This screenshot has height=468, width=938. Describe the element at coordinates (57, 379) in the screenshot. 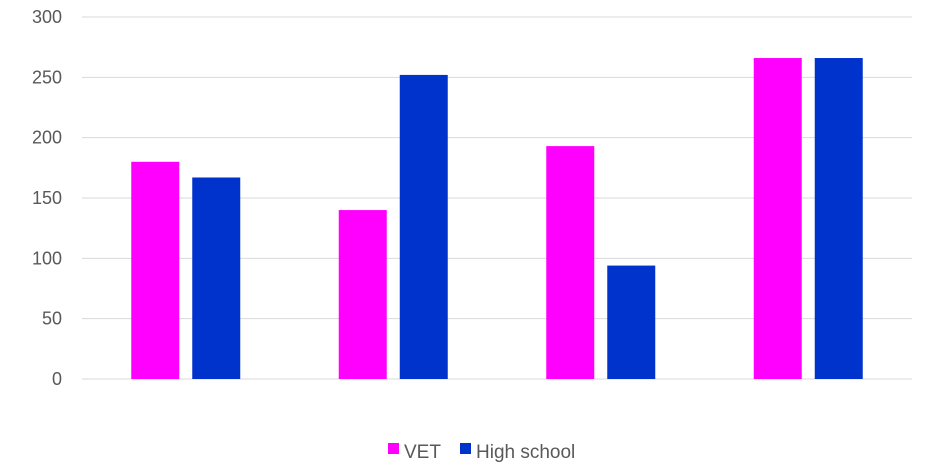

I see `y-tick-label: 0` at that location.